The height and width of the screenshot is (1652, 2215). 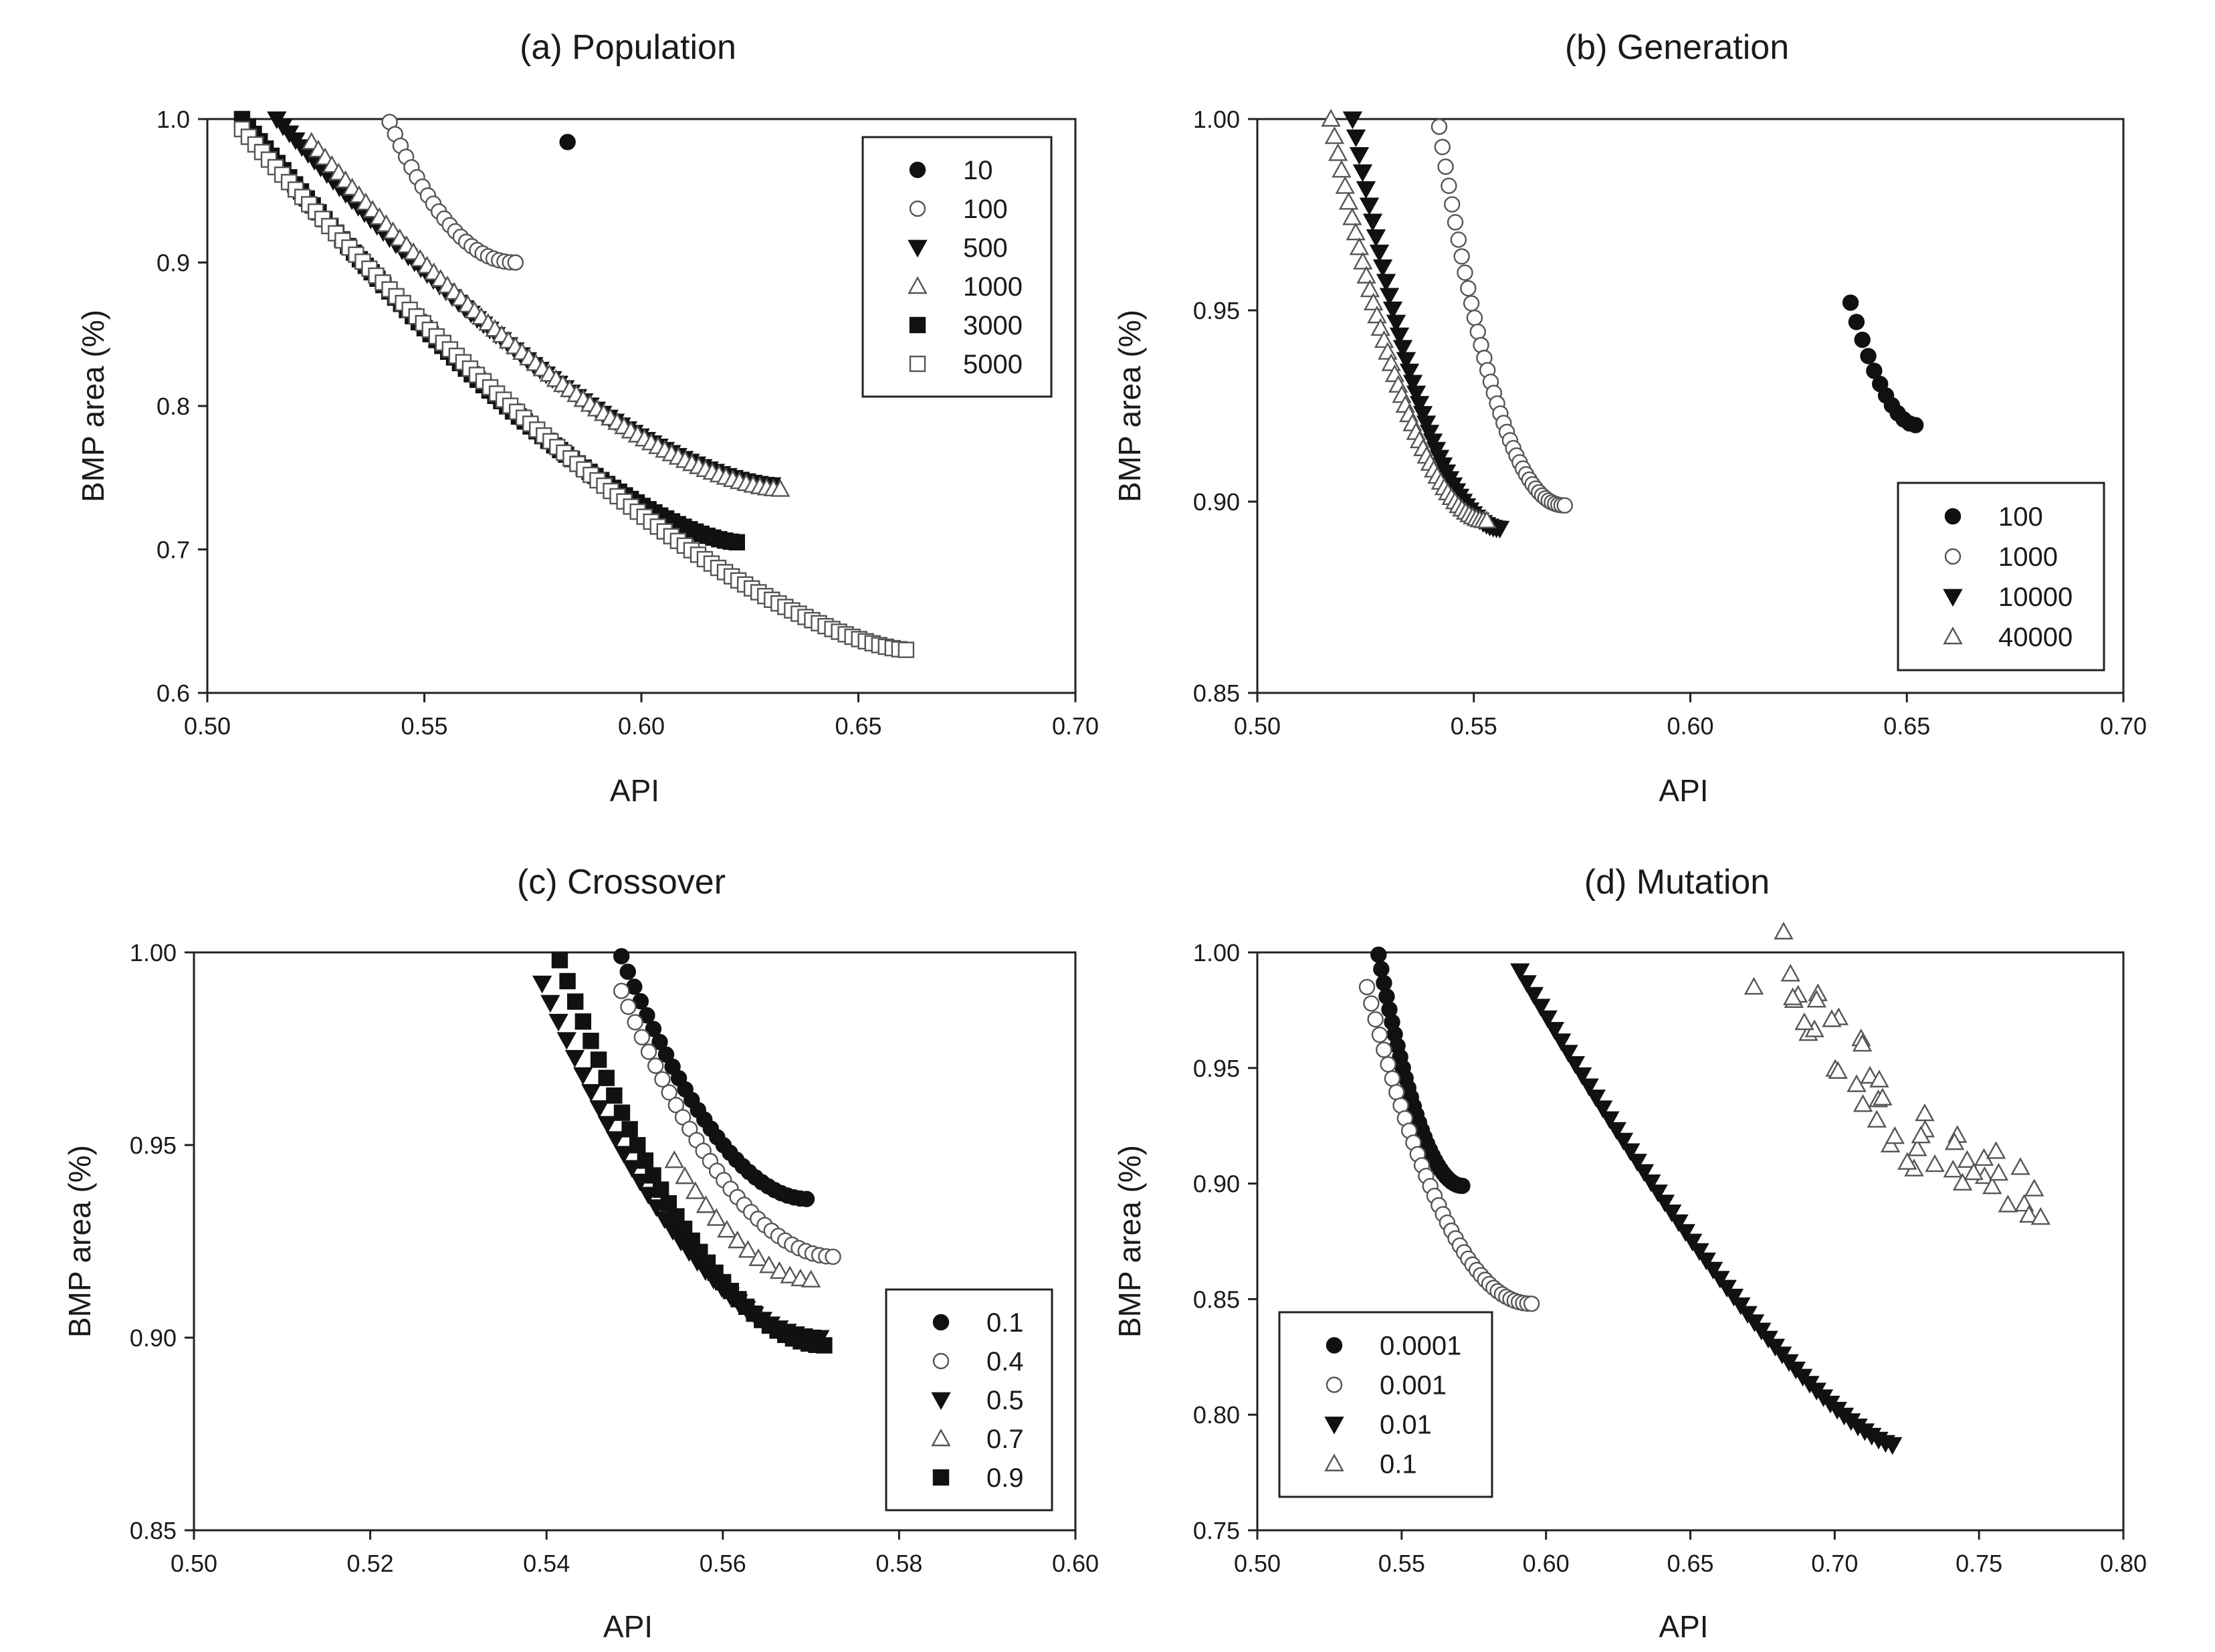 What do you see at coordinates (628, 1626) in the screenshot?
I see `x-axis-label: API` at bounding box center [628, 1626].